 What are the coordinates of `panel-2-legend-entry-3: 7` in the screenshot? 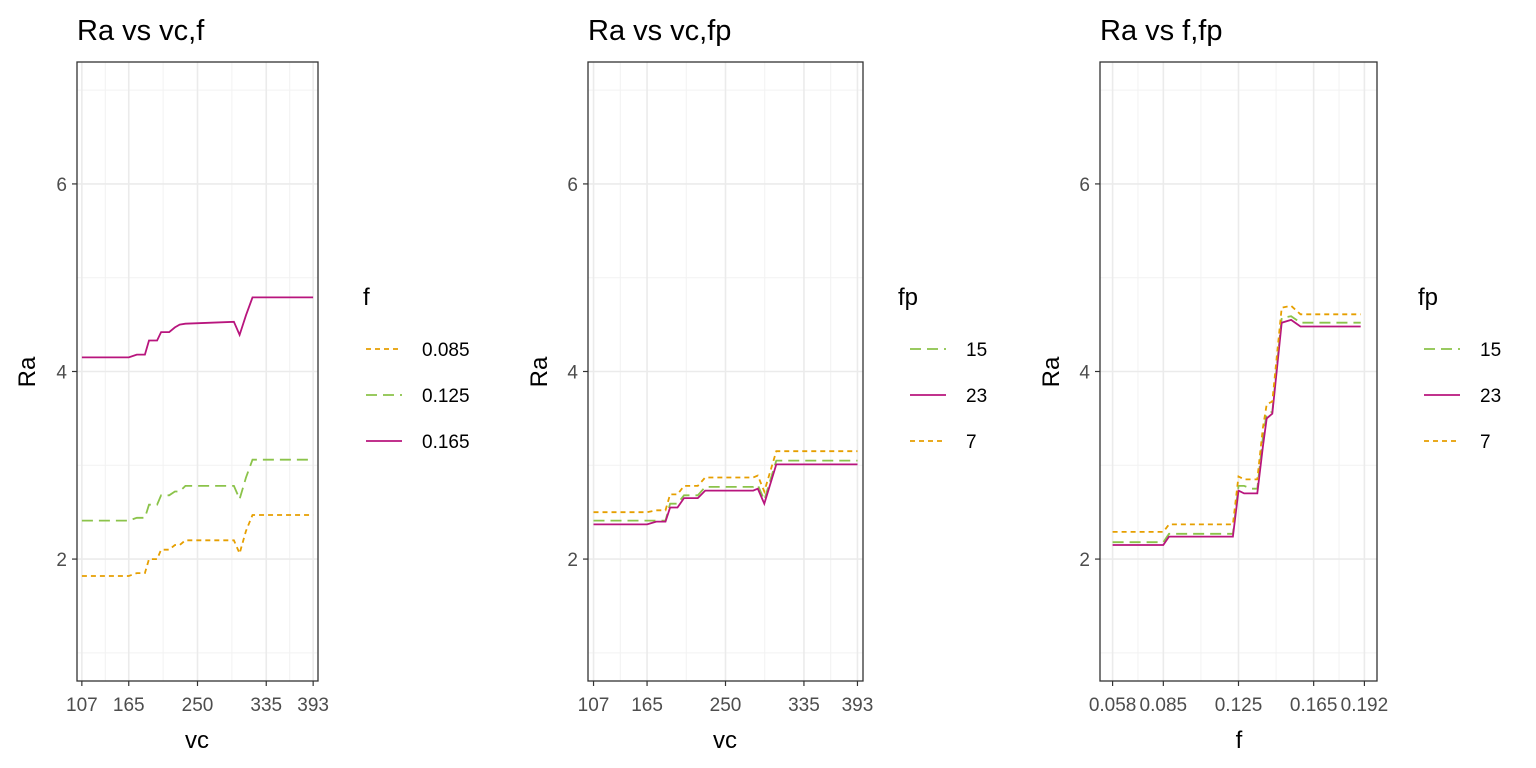 It's located at (943, 442).